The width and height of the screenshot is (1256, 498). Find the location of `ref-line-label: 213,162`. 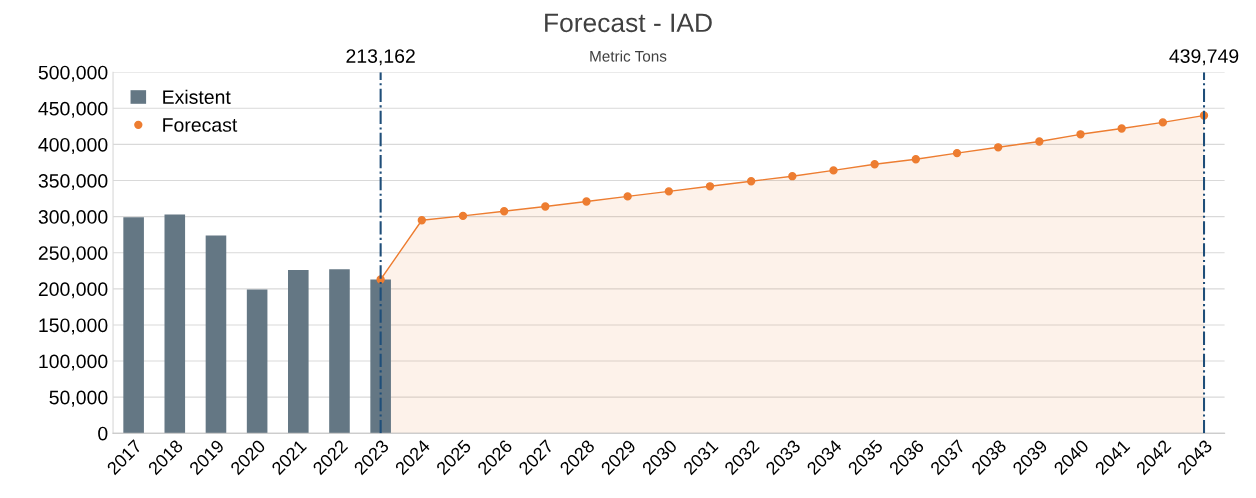

ref-line-label: 213,162 is located at coordinates (380, 57).